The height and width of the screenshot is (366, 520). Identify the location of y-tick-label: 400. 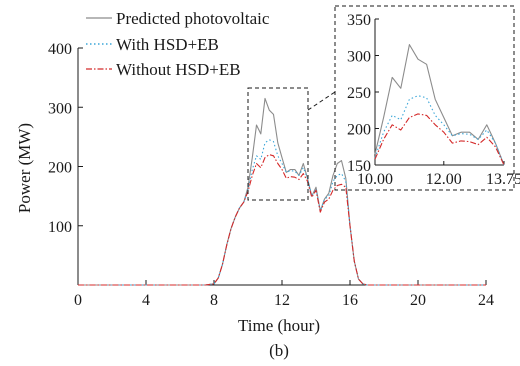
(60, 49).